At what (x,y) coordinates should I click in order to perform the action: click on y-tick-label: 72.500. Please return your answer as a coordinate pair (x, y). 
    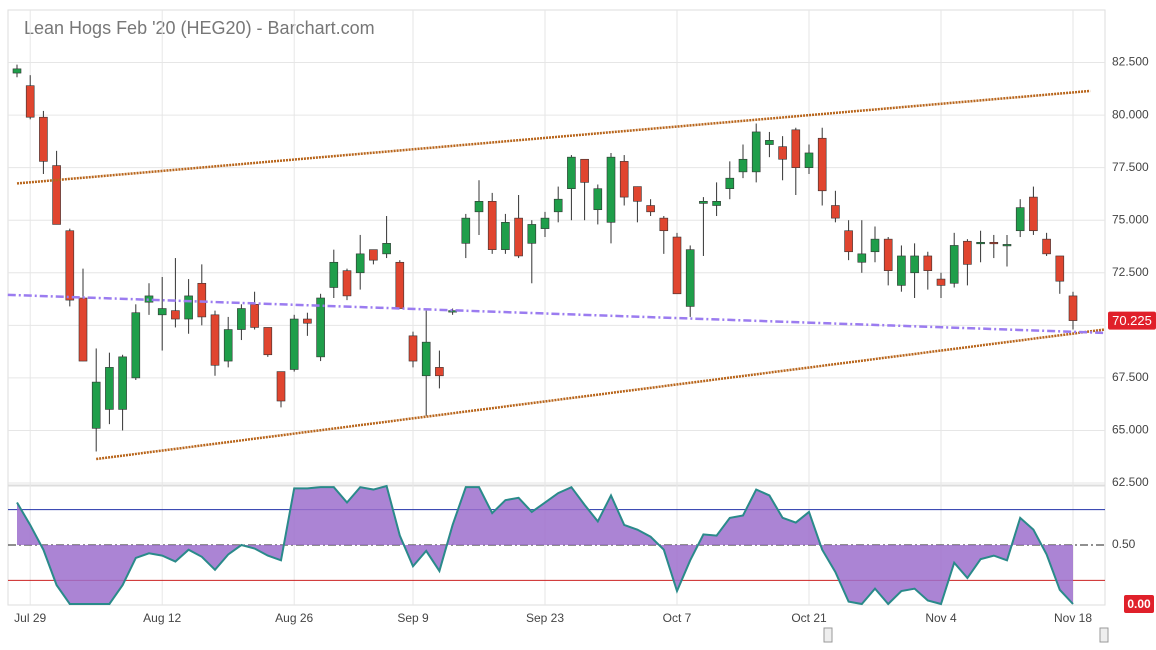
    Looking at the image, I should click on (1130, 272).